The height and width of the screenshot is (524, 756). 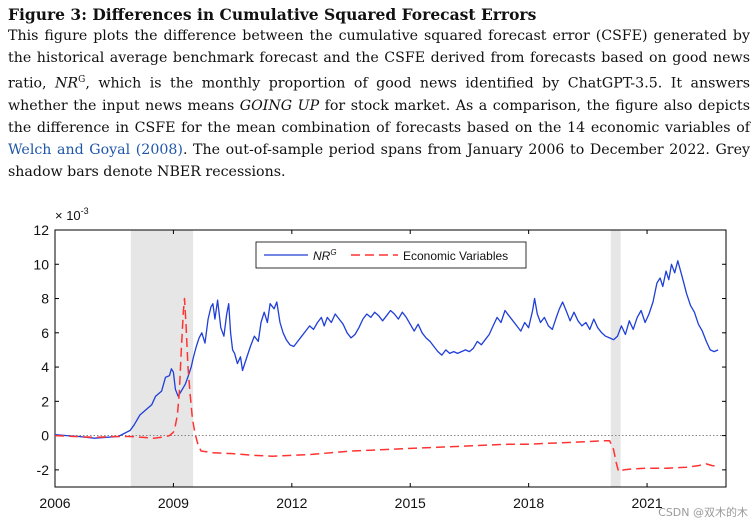 I want to click on y-tick-label: 2, so click(x=45, y=401).